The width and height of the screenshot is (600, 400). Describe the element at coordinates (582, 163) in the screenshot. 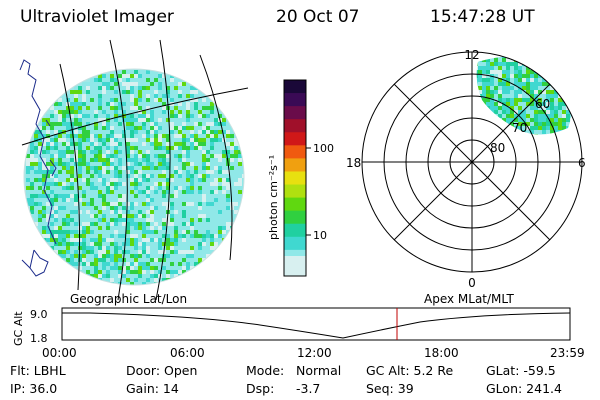

I see `mlt-label-6: 6` at that location.